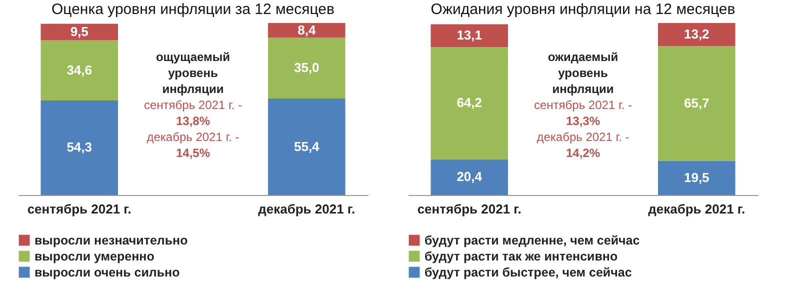 This screenshot has width=800, height=282. I want to click on data-label: 9,5, so click(79, 31).